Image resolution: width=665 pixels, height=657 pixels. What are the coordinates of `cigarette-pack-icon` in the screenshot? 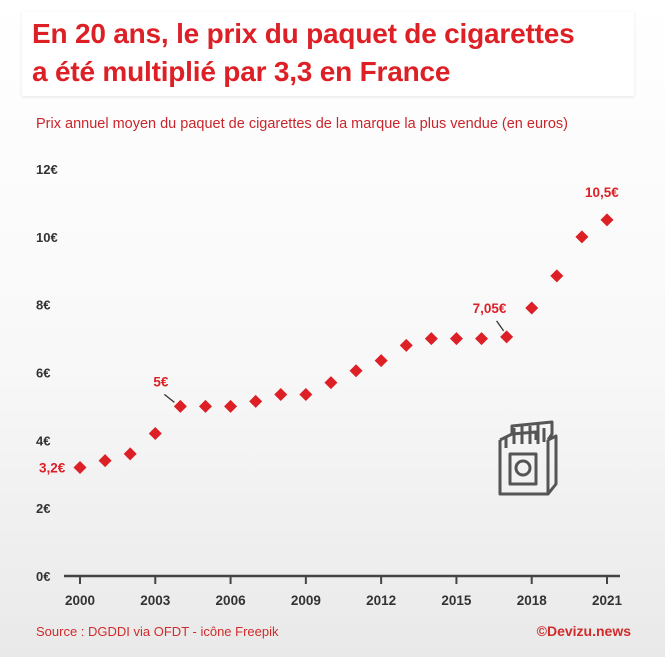 It's located at (528, 458).